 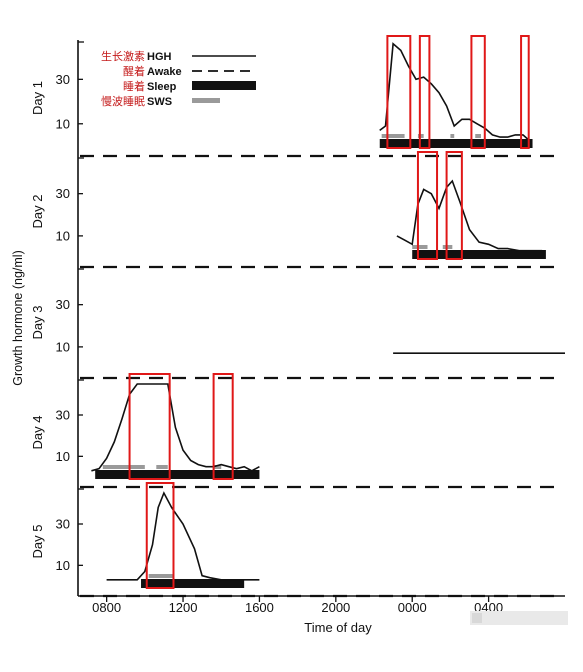 I want to click on y-axis-label: Growth hormone (ng/ml), so click(x=18, y=317).